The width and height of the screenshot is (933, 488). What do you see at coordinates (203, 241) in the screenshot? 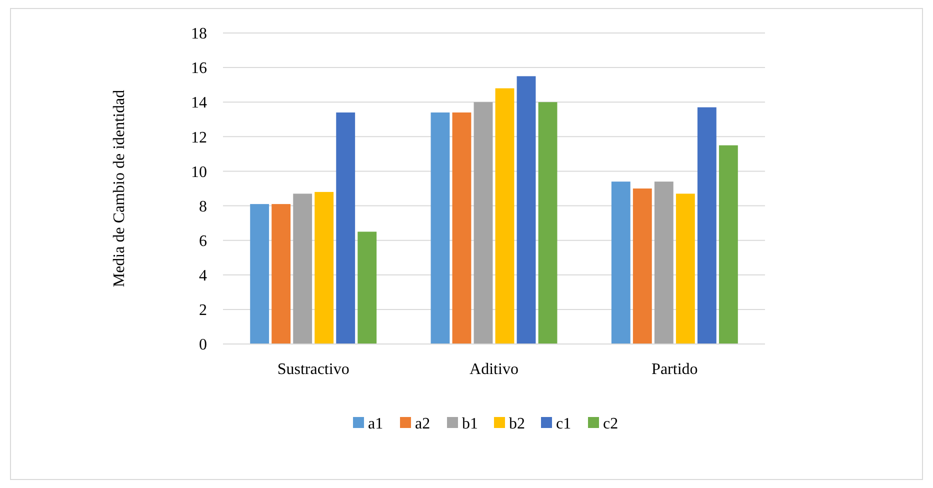
I see `y-tick-label: 6` at bounding box center [203, 241].